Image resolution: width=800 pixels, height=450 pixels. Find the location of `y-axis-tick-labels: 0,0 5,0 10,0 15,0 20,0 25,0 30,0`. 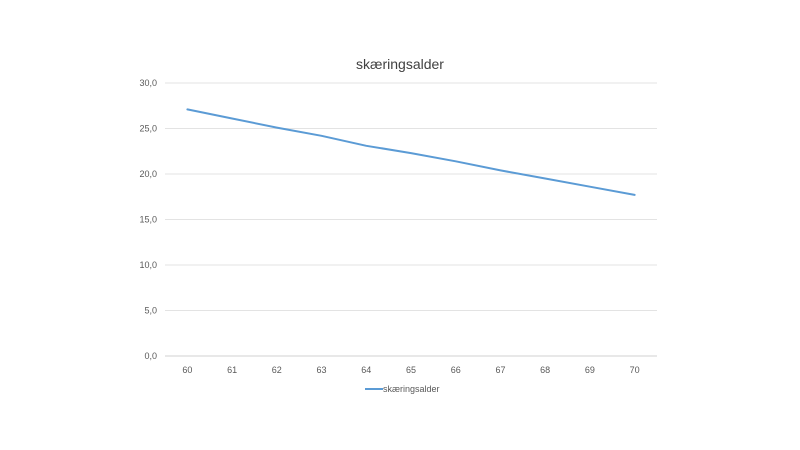

y-axis-tick-labels: 0,0 5,0 10,0 15,0 20,0 25,0 30,0 is located at coordinates (148, 219).